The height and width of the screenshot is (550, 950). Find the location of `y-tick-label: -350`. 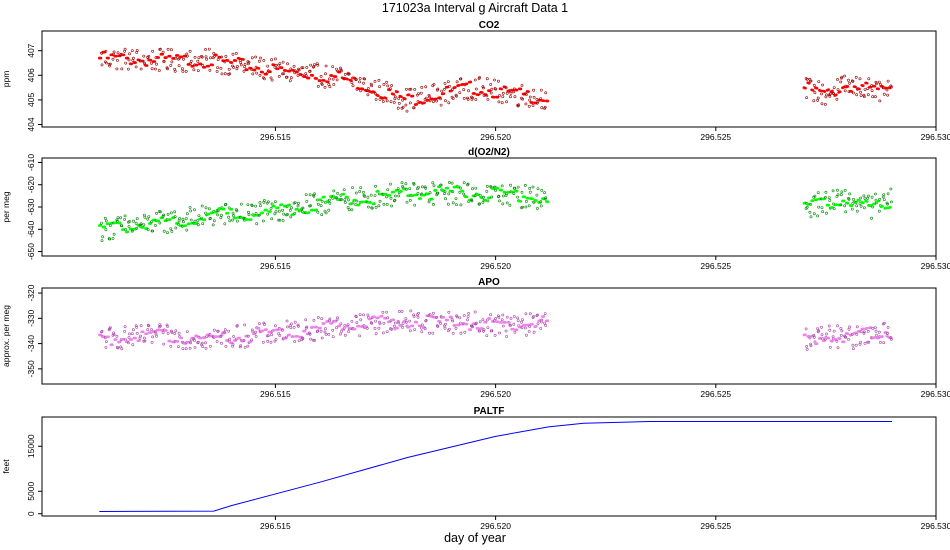

y-tick-label: -350 is located at coordinates (31, 368).